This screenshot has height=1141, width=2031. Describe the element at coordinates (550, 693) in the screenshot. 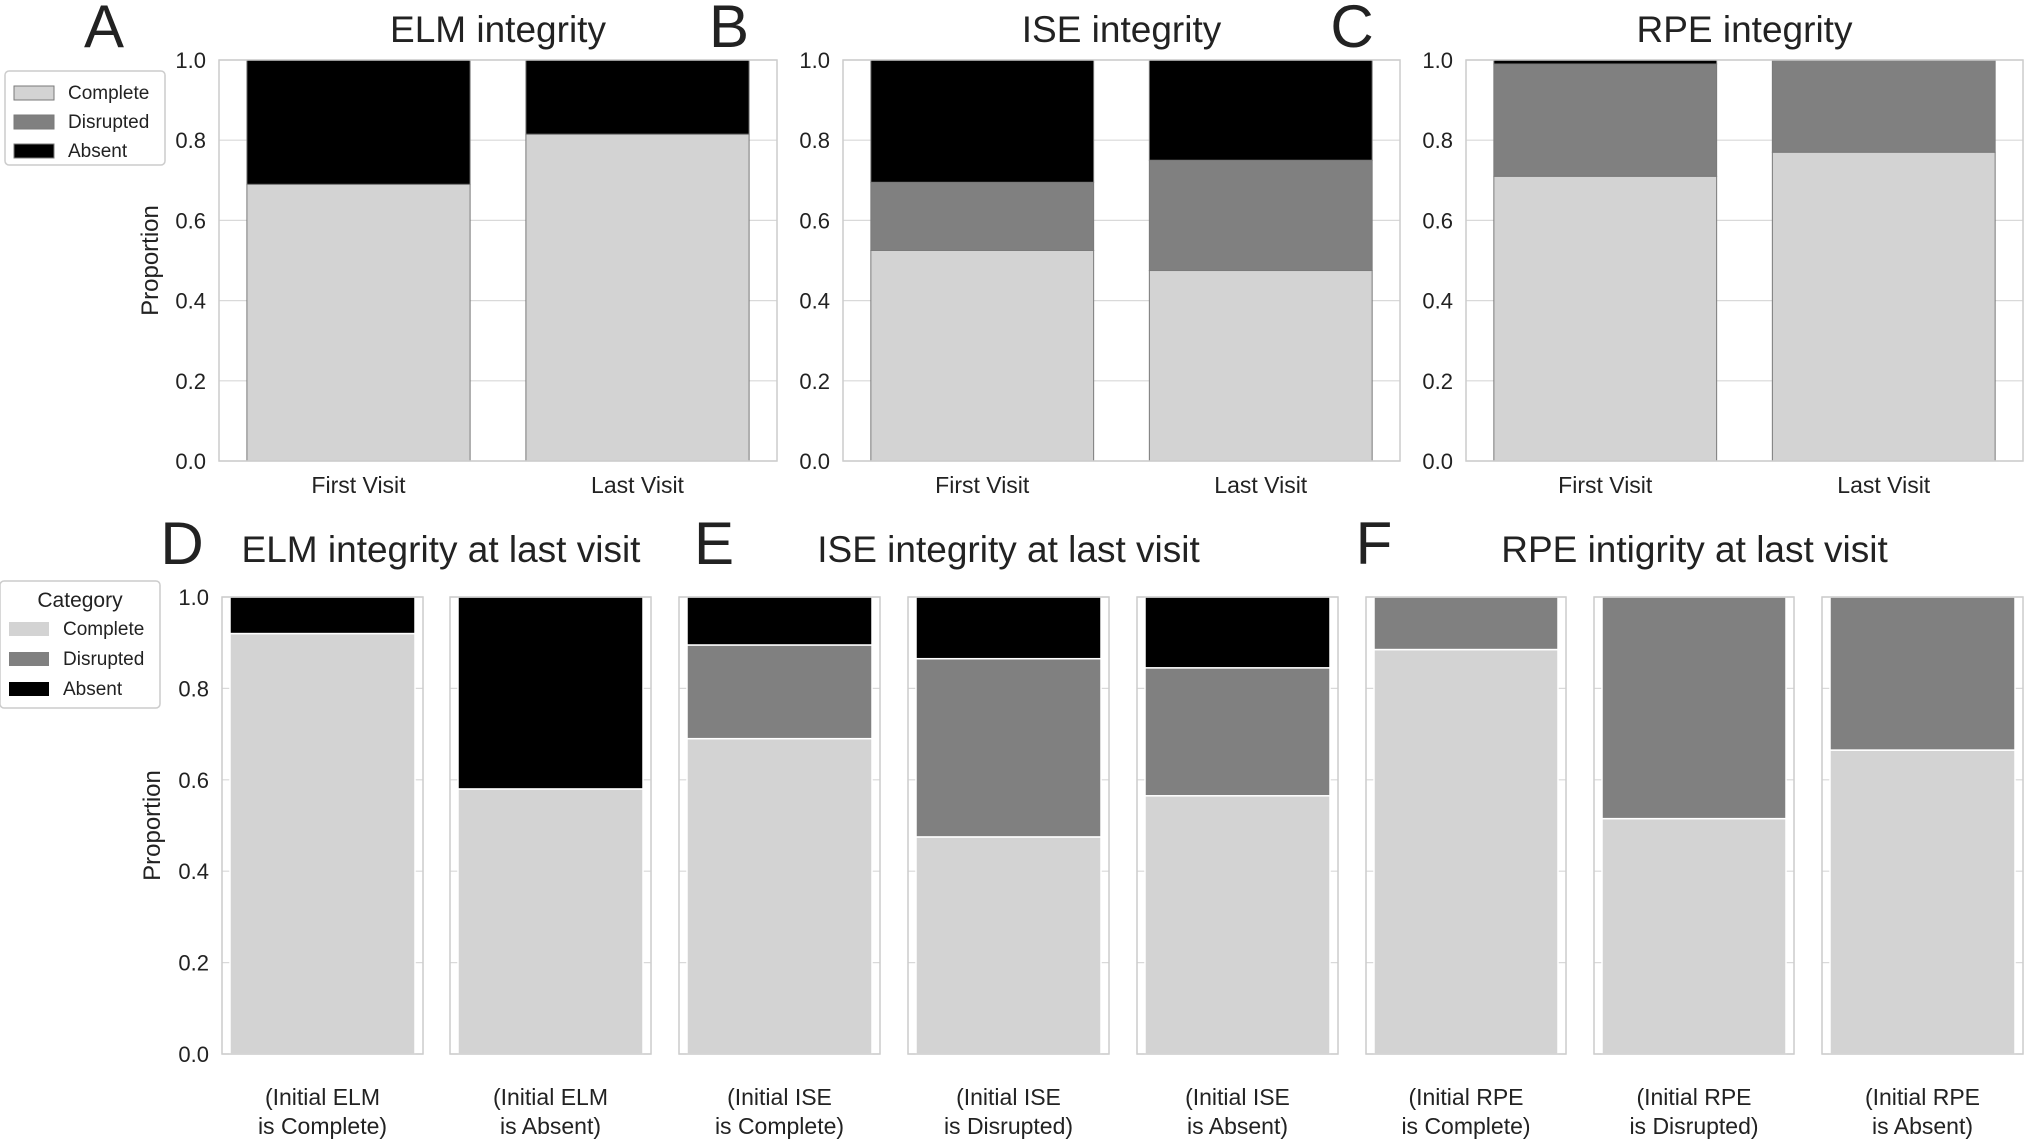

I see `bar-absent-initial-elm-is-absent` at that location.